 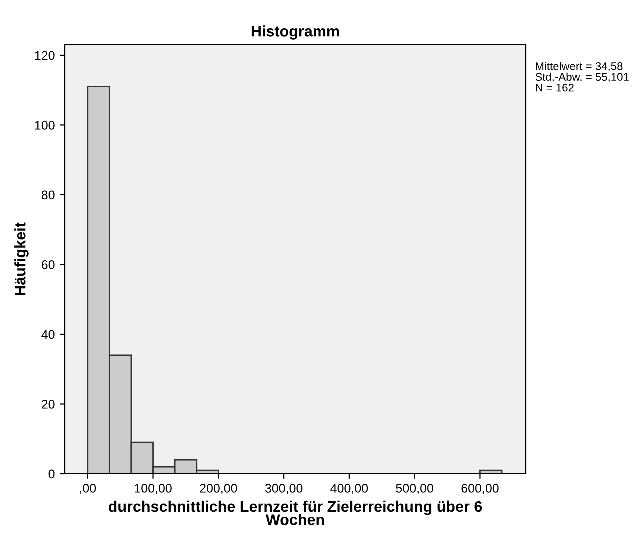 I want to click on y-tick-label: 80, so click(x=48, y=195).